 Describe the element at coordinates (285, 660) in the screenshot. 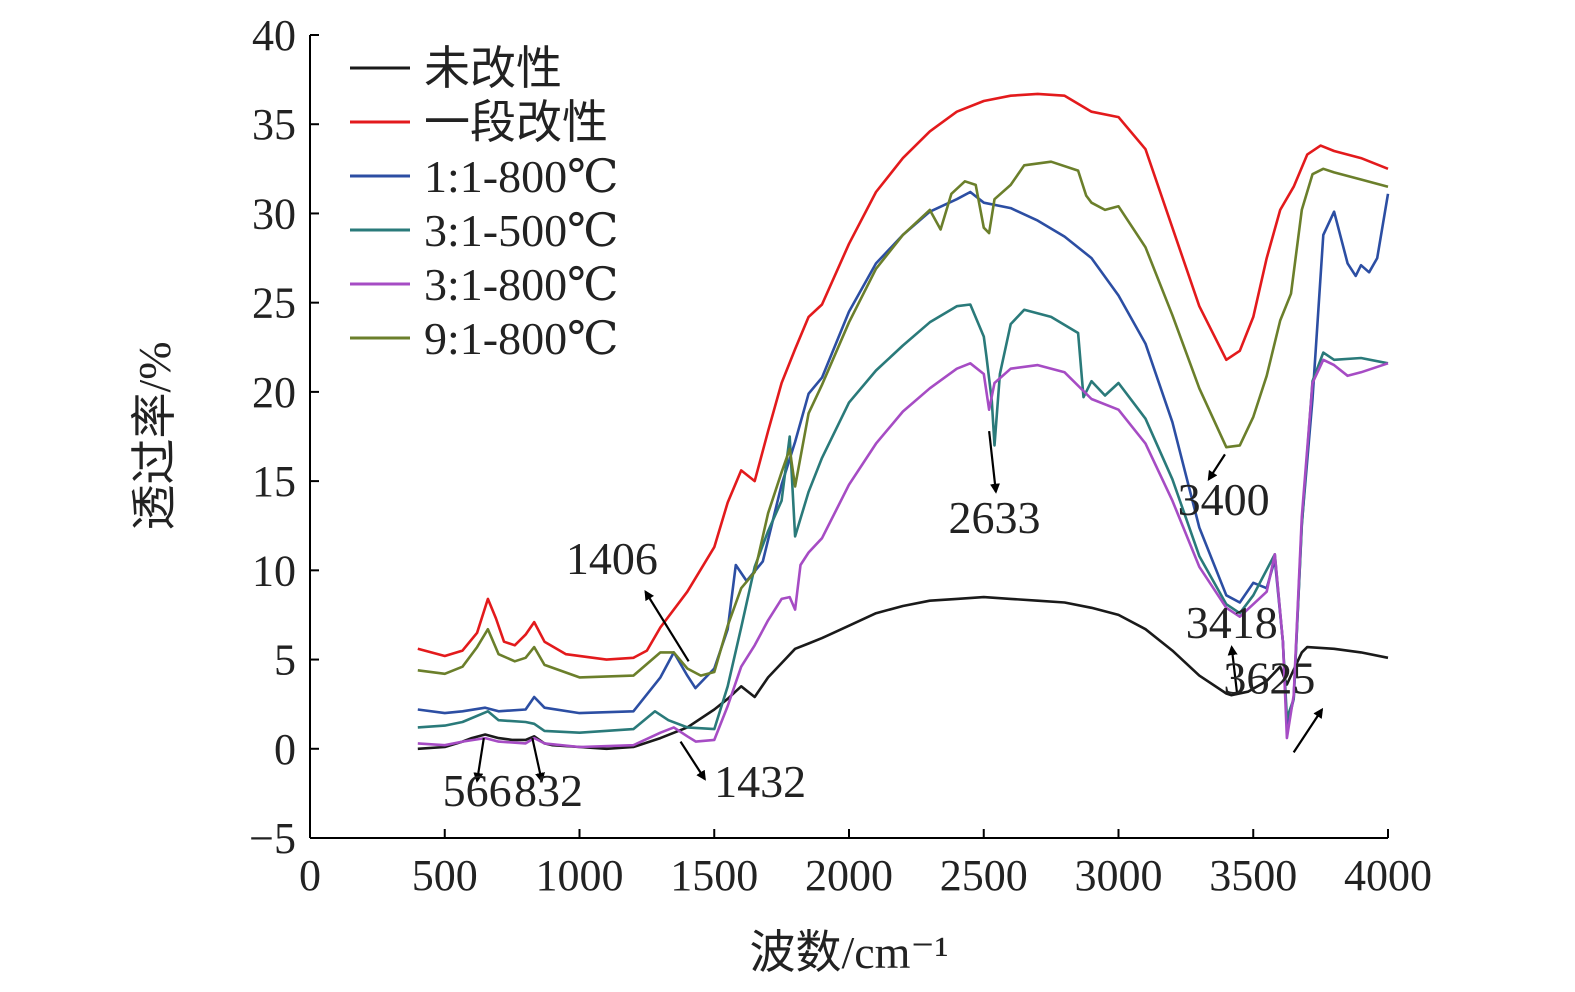

I see `y-tick-label: 5` at that location.